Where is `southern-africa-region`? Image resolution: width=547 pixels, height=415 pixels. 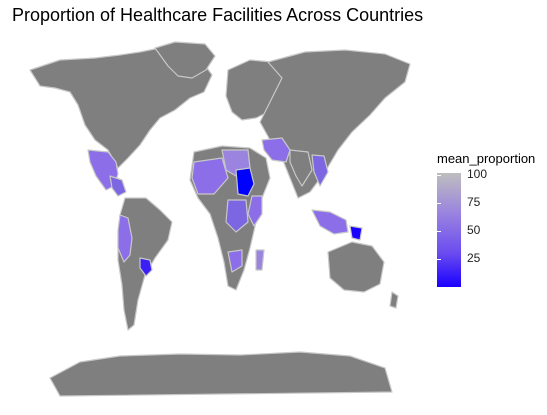 southern-africa-region is located at coordinates (235, 261).